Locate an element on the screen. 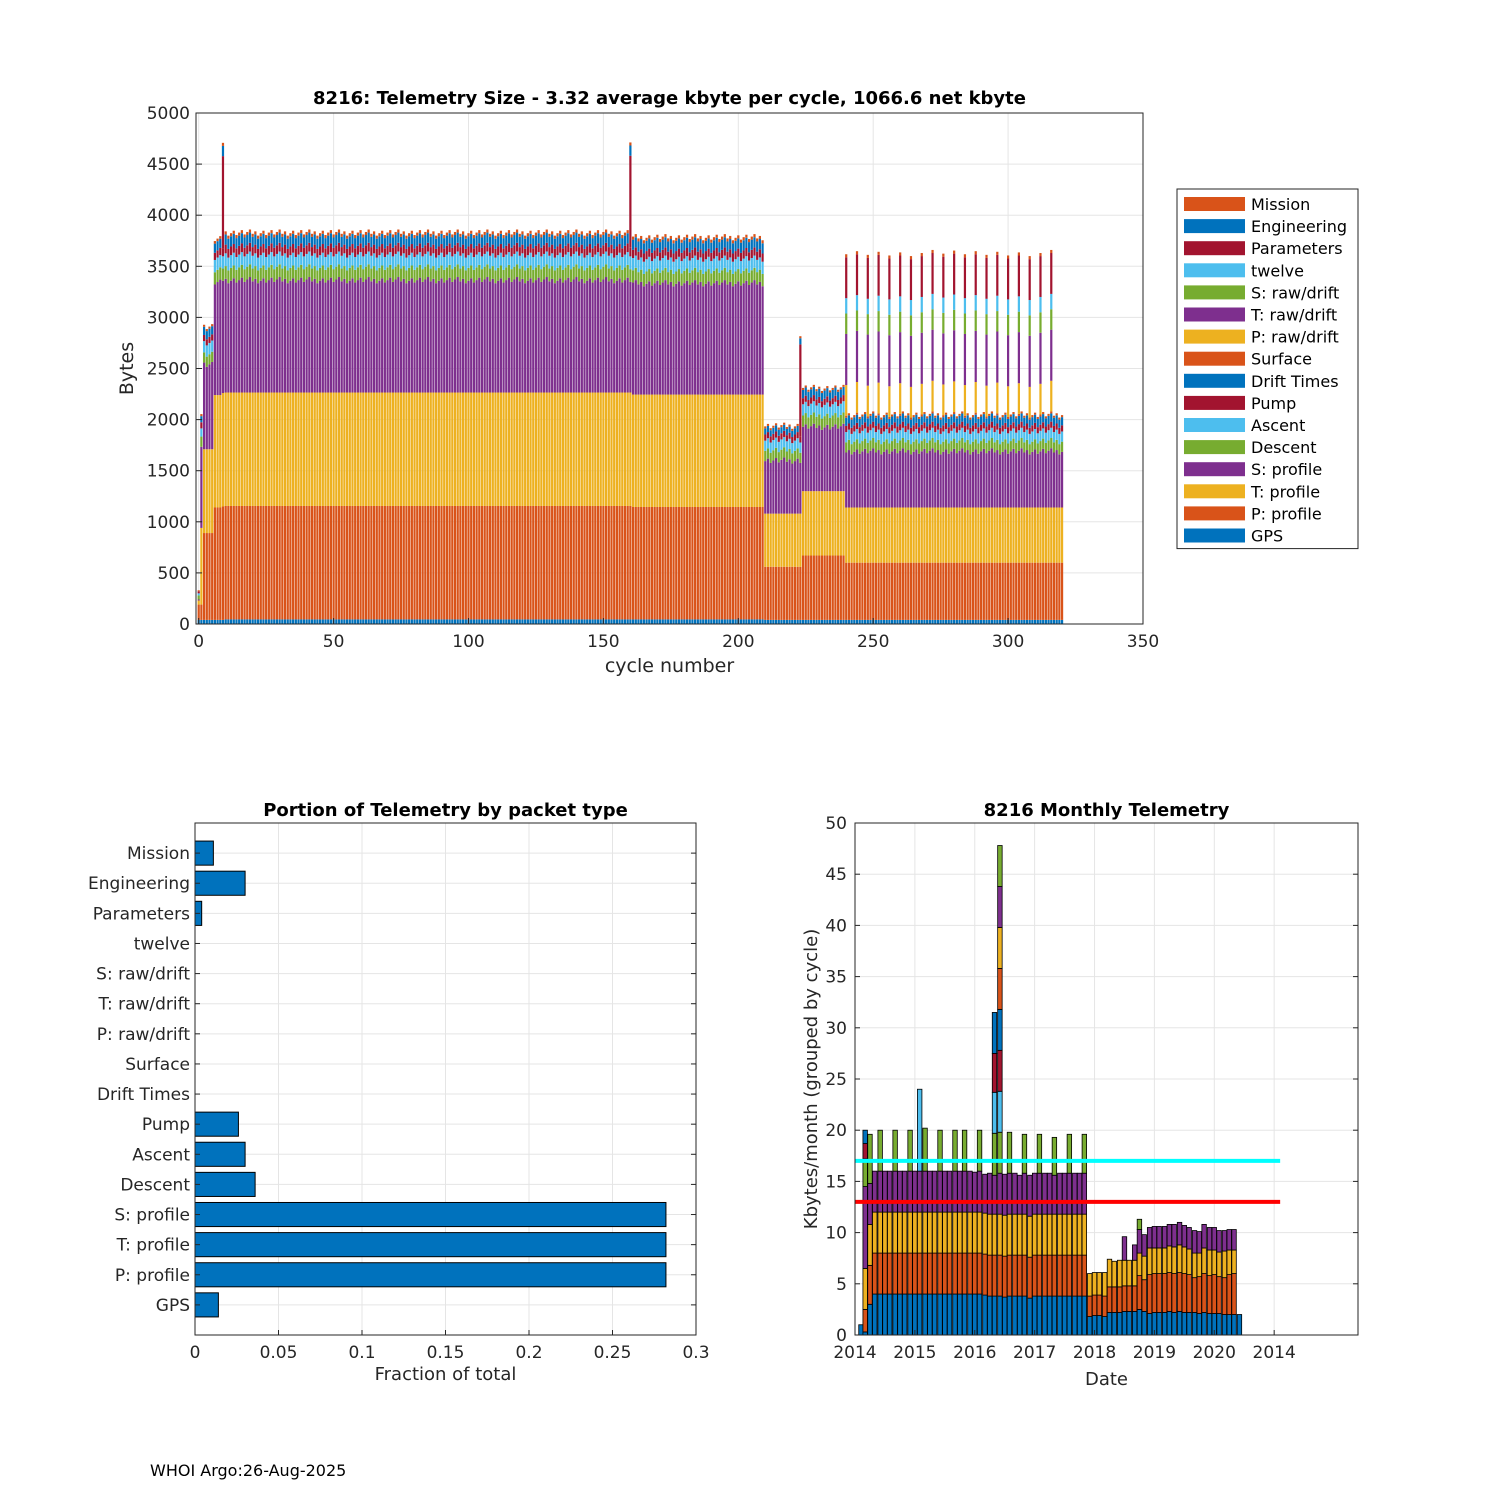  legend-swatch is located at coordinates (1214, 535).